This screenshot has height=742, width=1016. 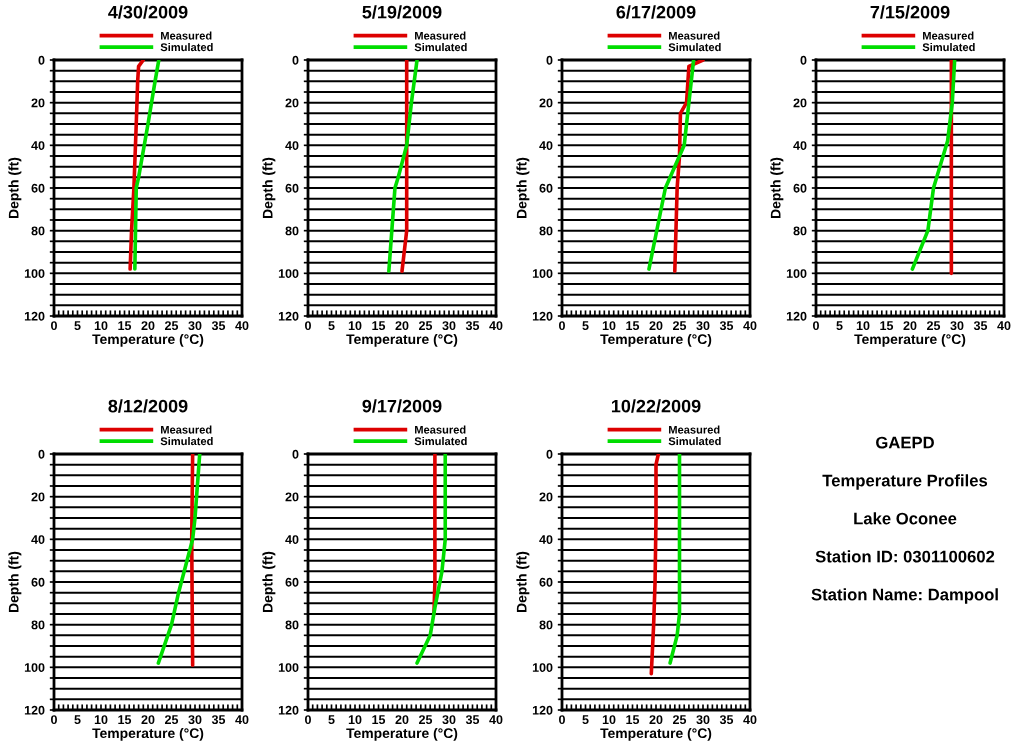 What do you see at coordinates (148, 12) in the screenshot?
I see `chart-title: 4/30/2009` at bounding box center [148, 12].